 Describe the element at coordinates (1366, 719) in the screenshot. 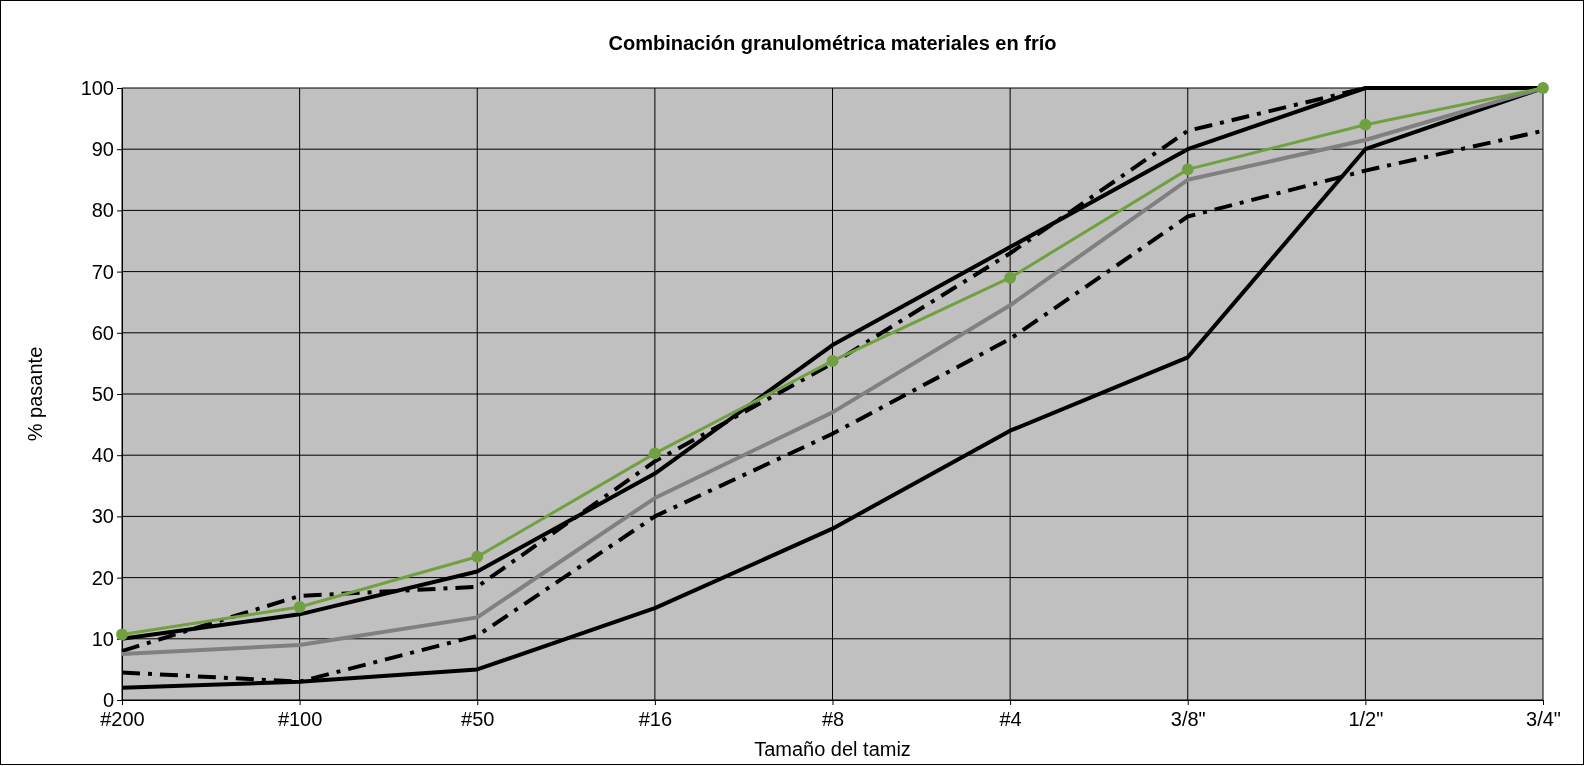

I see `x-tick-label: 1/2"` at that location.